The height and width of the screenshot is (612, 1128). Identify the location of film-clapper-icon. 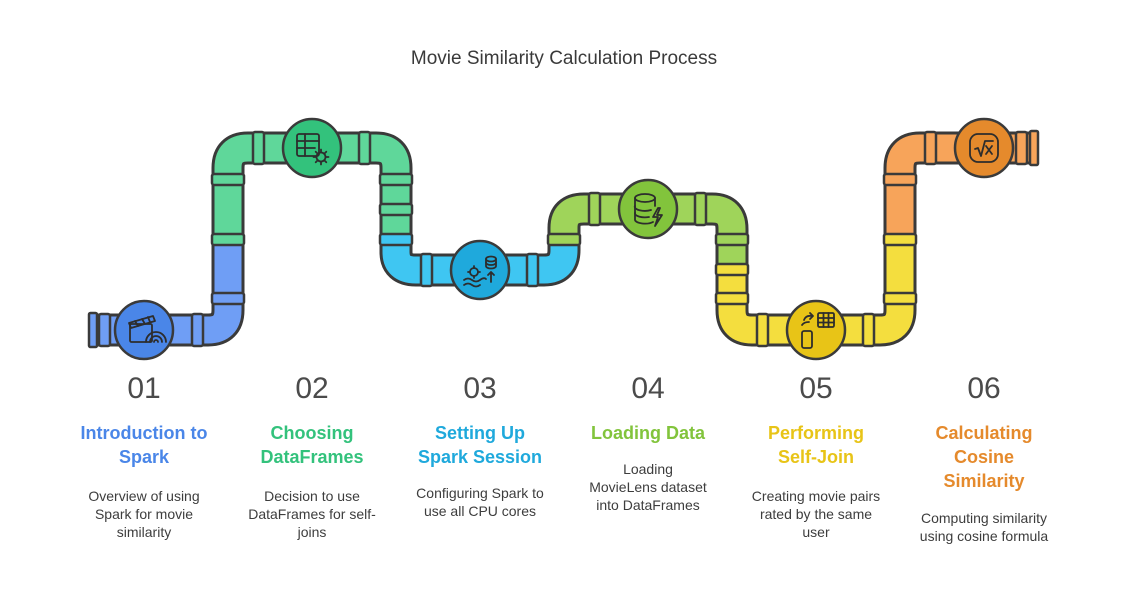
(144, 330).